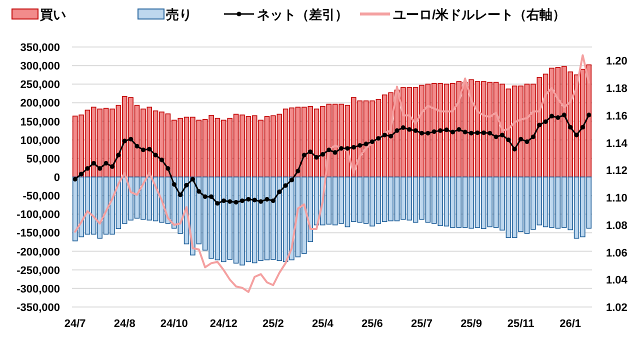 The width and height of the screenshot is (640, 341). I want to click on y2-tick-label: 1.02, so click(617, 308).